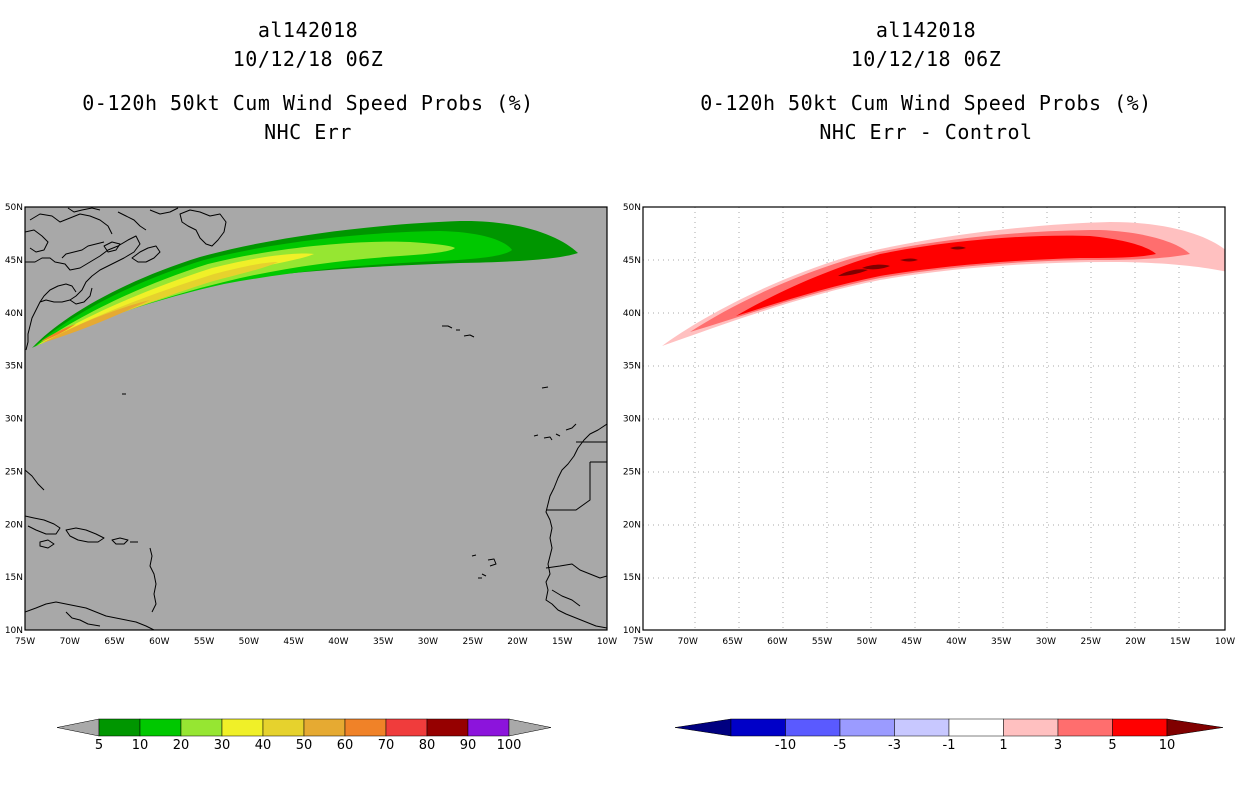 The image size is (1236, 800). What do you see at coordinates (1112, 745) in the screenshot?
I see `right-colorbar-label: 5` at bounding box center [1112, 745].